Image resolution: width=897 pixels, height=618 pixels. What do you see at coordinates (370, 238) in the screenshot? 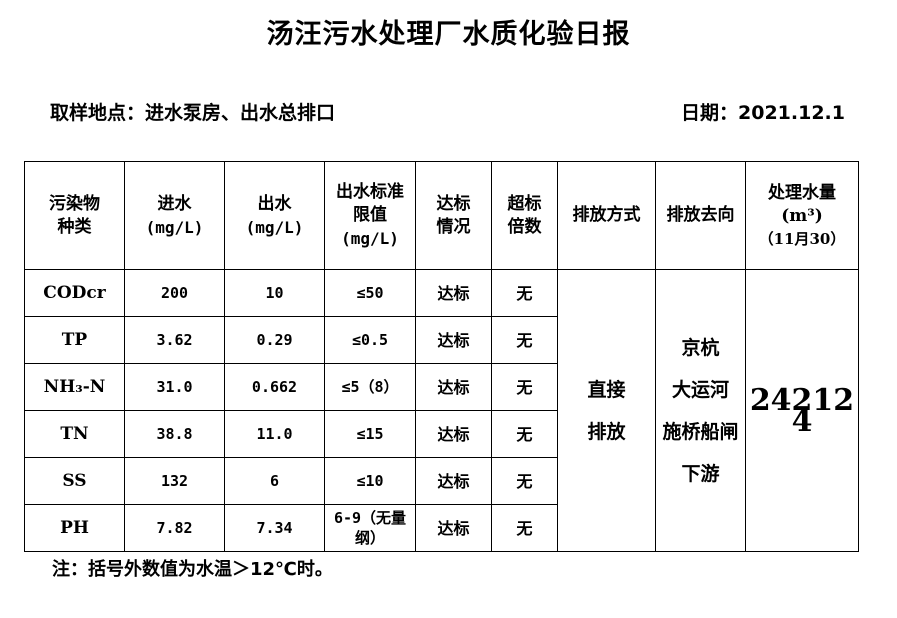
I see `header-limit-unit: (mg/L)` at bounding box center [370, 238].